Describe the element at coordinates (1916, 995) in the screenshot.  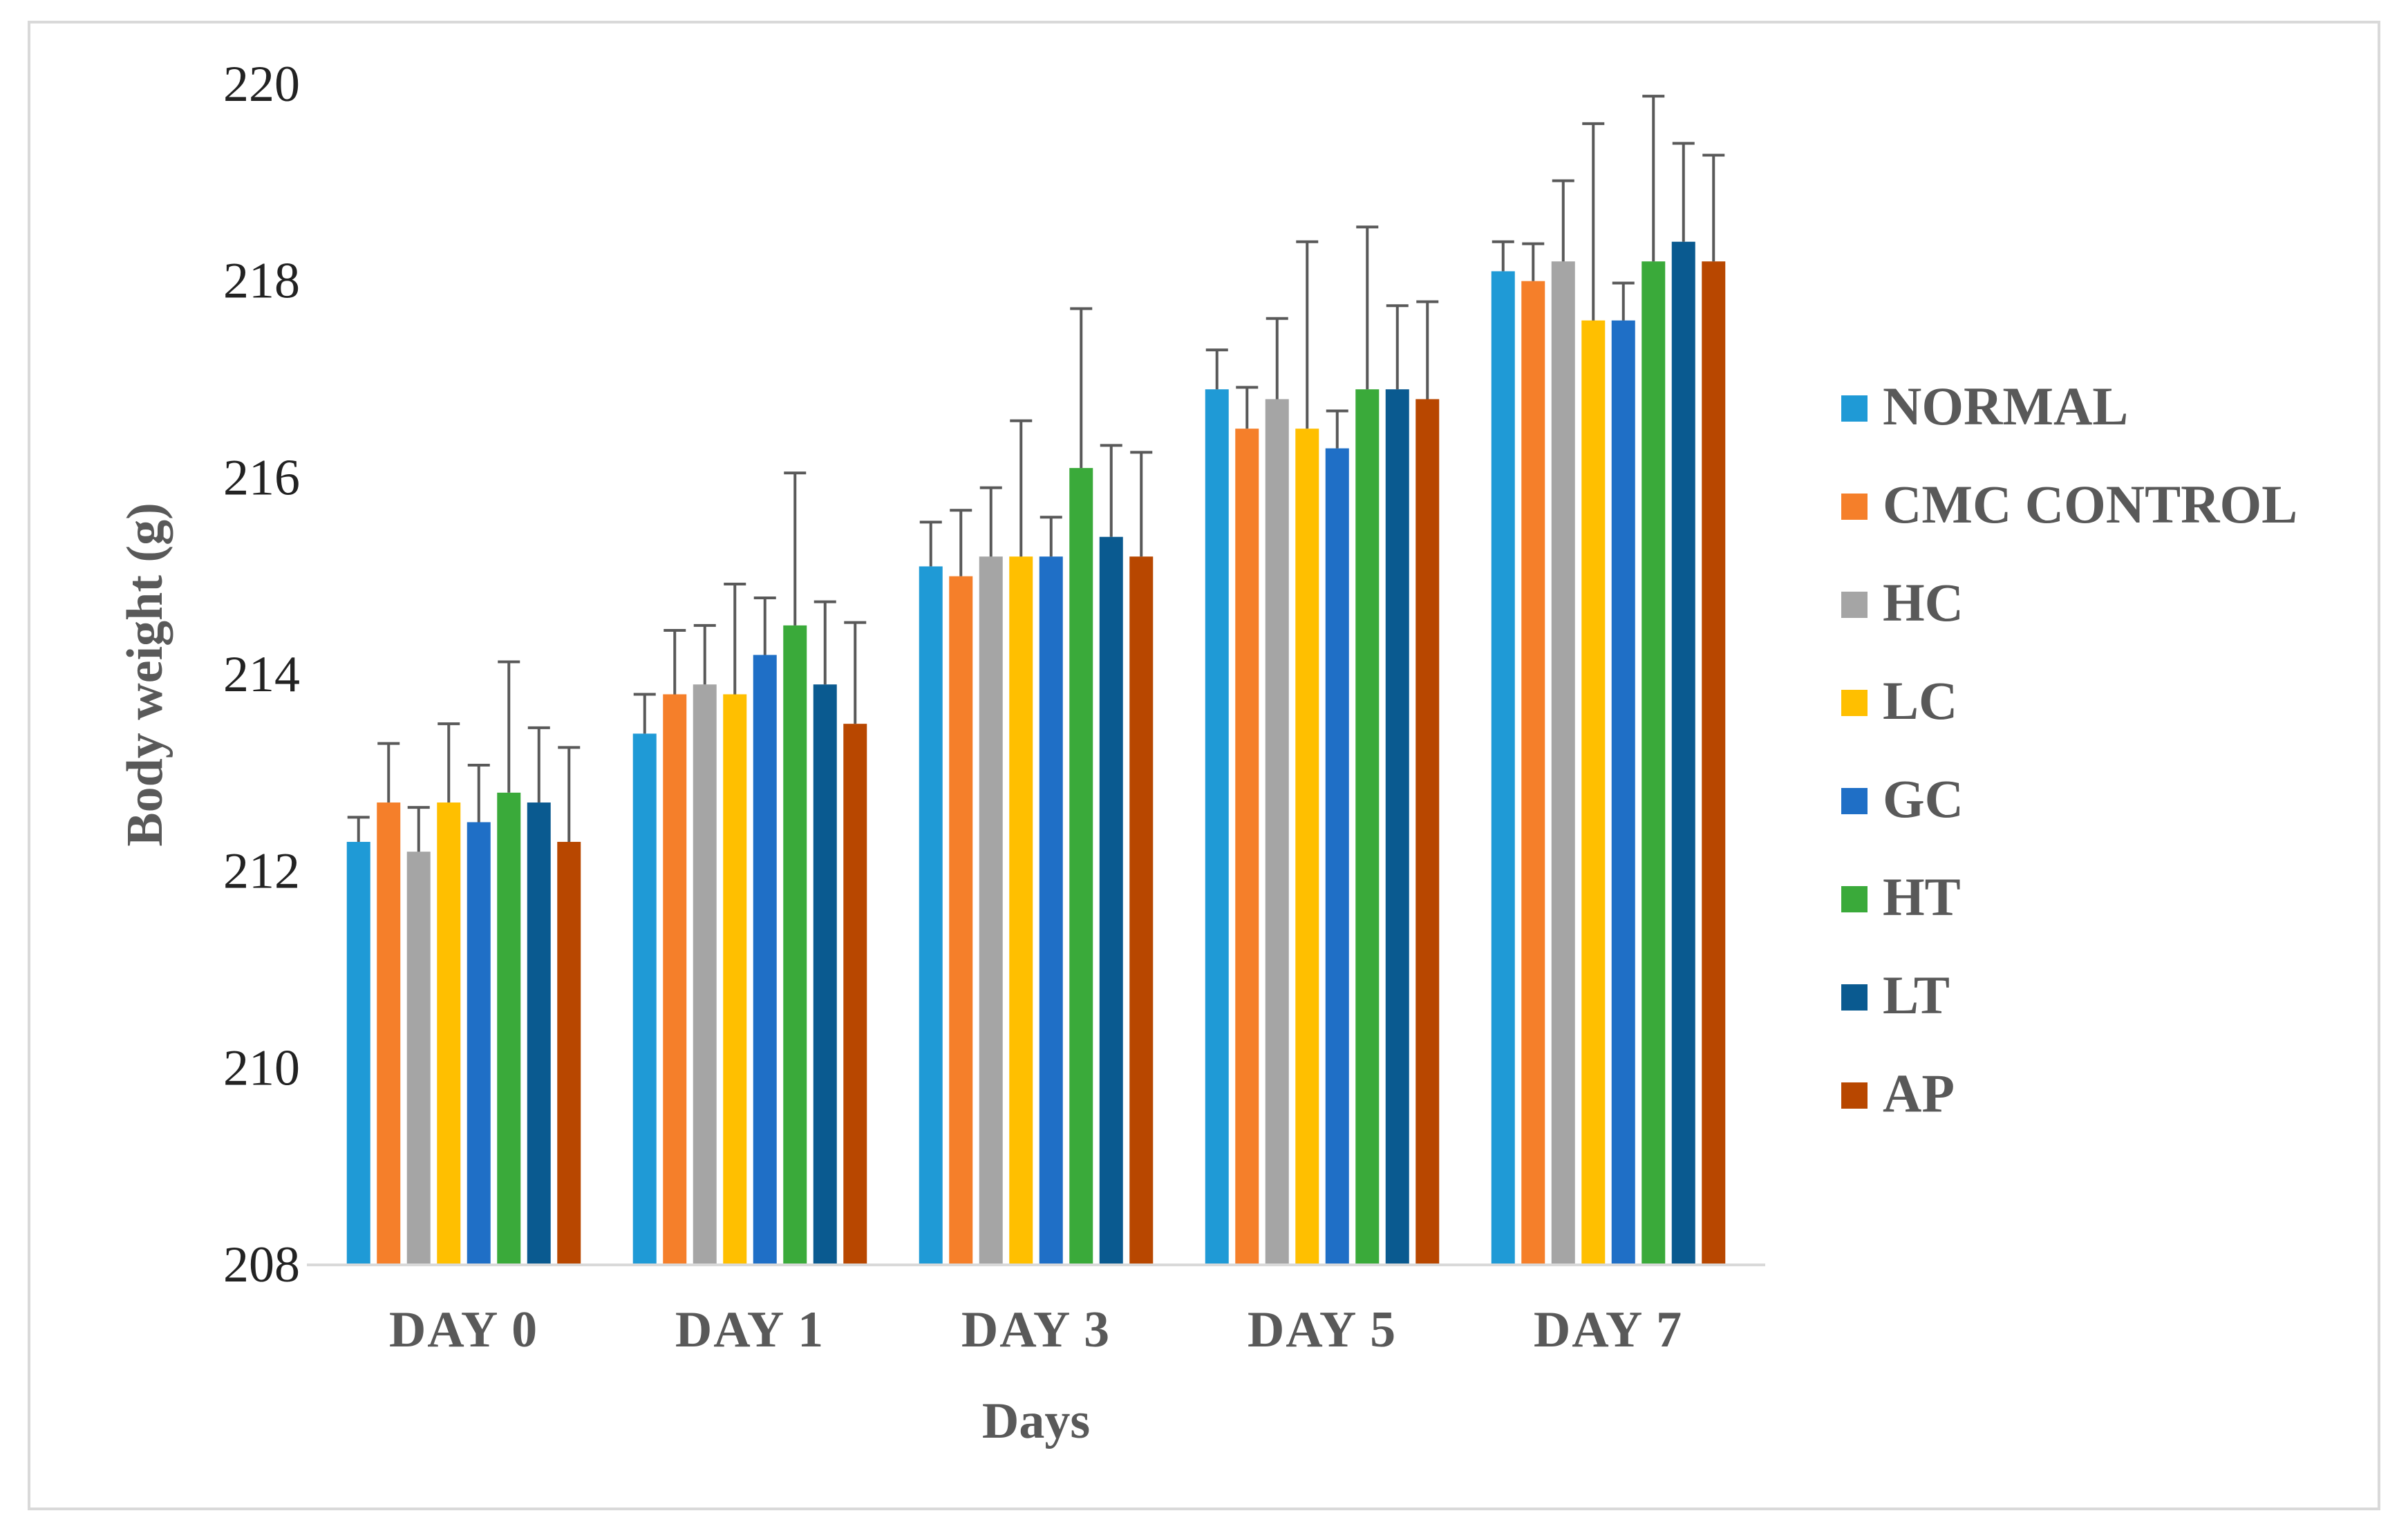
I see `legend-label: LT` at that location.